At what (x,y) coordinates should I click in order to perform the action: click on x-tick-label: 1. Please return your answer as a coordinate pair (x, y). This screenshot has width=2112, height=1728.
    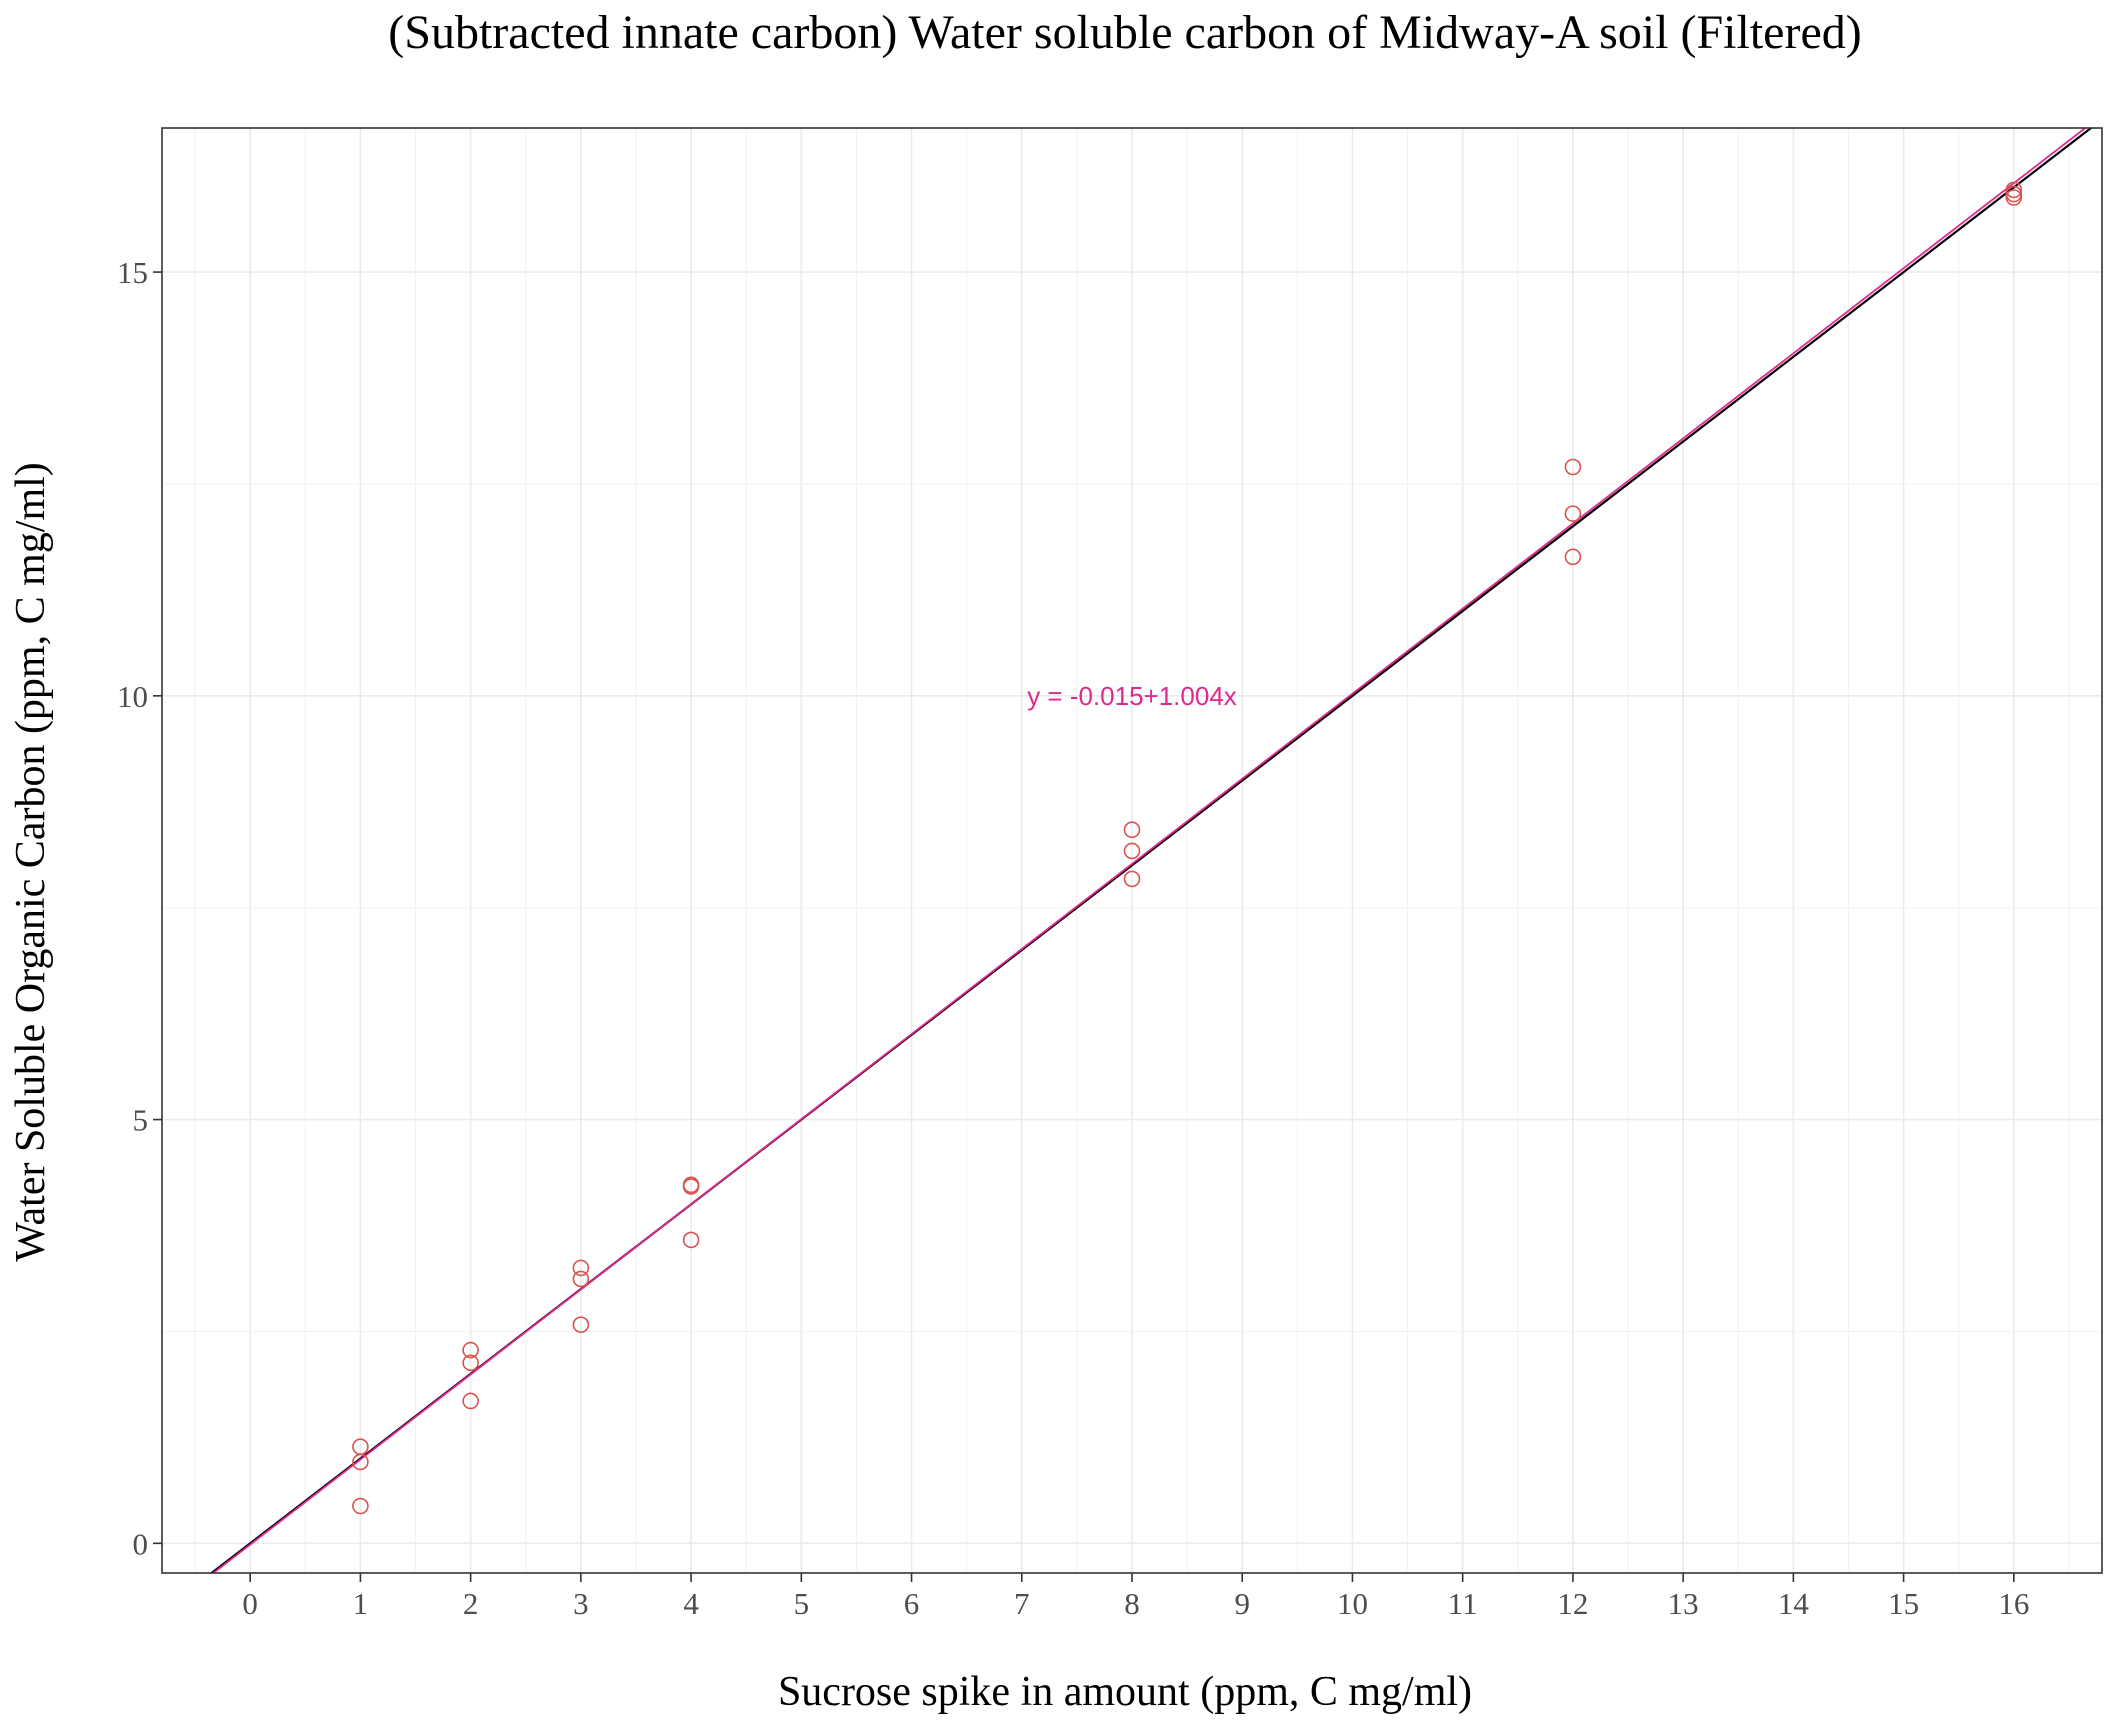
    Looking at the image, I should click on (361, 1603).